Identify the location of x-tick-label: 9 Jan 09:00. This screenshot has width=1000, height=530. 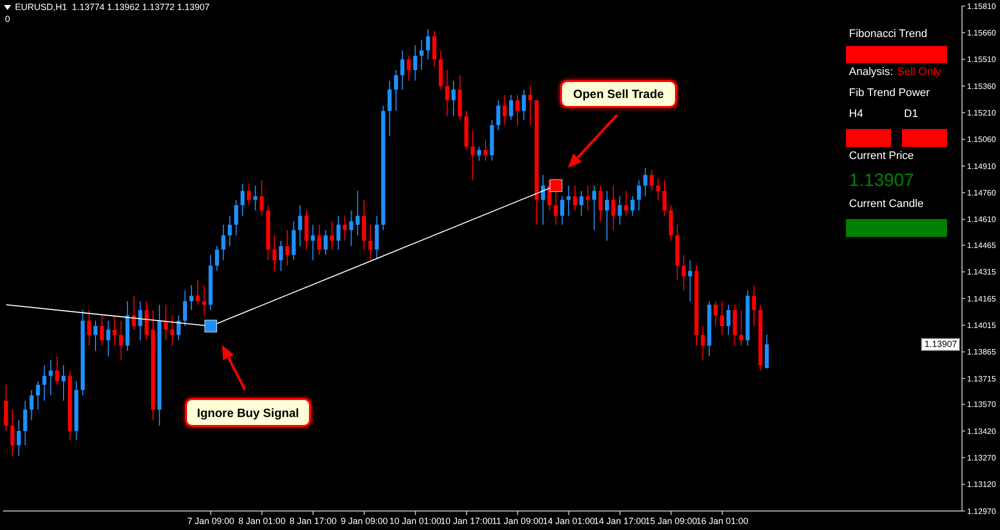
(364, 521).